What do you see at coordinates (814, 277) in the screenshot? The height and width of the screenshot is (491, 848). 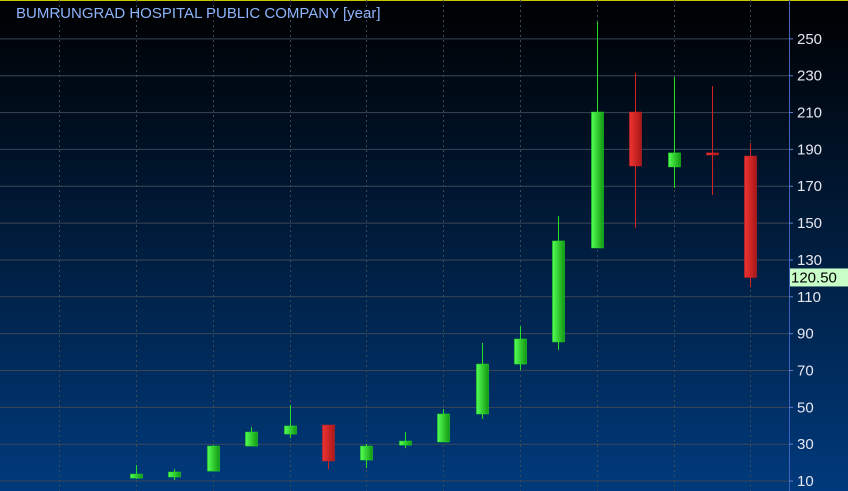 I see `last-price-label: 120.50` at bounding box center [814, 277].